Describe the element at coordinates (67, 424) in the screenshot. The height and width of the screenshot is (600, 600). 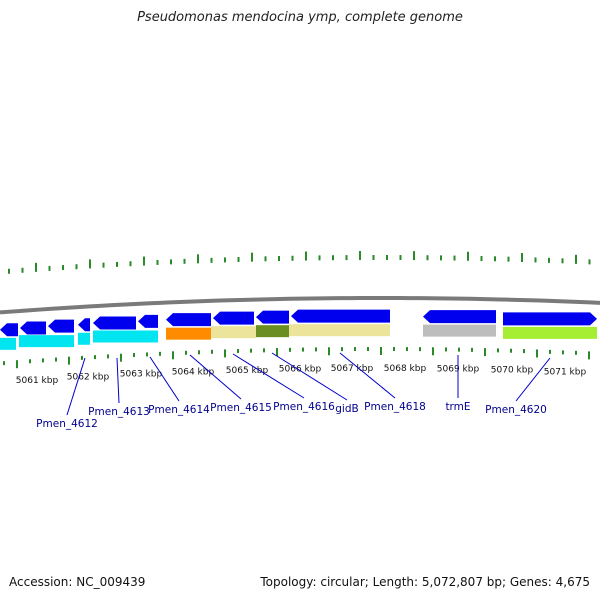
I see `gene-label: Pmen_4612` at that location.